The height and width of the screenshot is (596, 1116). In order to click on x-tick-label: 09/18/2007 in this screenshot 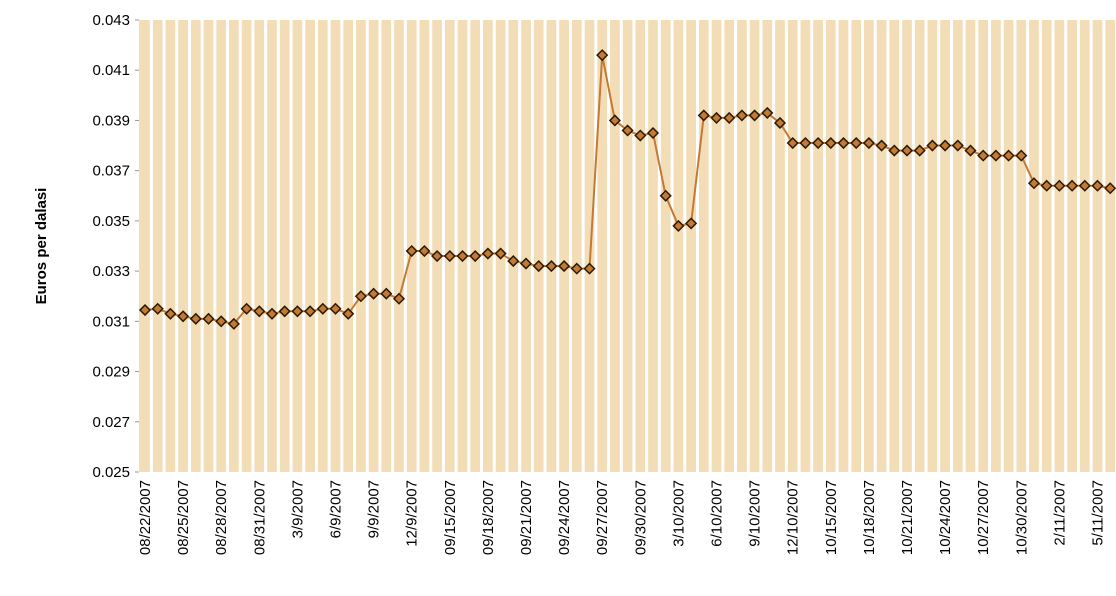, I will do `click(488, 517)`.